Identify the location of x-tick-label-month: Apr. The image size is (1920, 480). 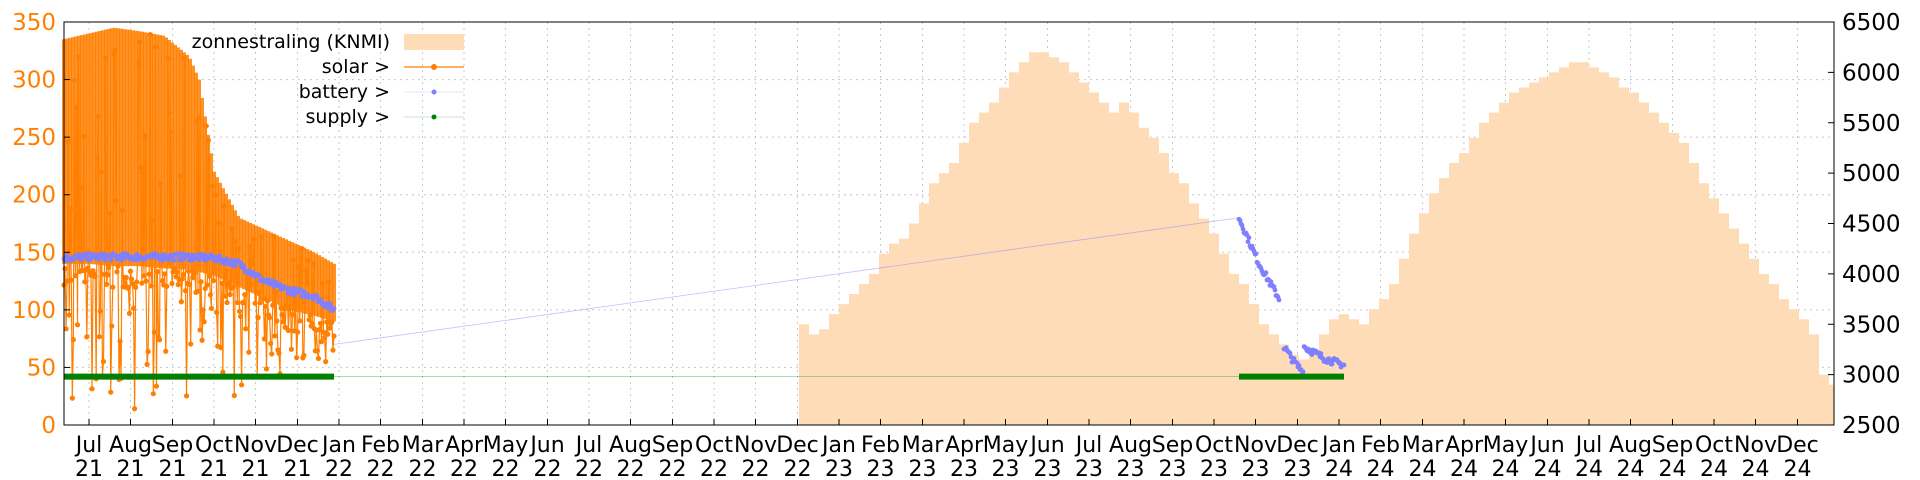
(964, 445).